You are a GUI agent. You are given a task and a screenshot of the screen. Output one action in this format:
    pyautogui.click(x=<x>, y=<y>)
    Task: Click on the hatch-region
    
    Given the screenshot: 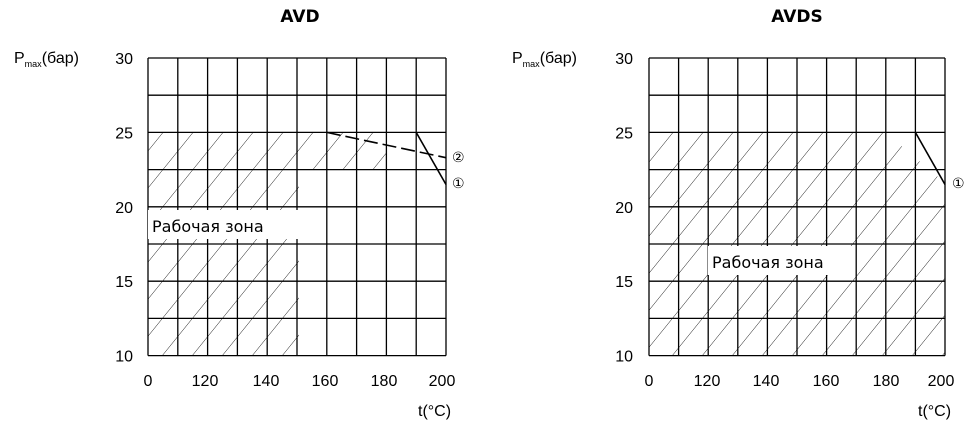 What is the action you would take?
    pyautogui.click(x=343, y=150)
    